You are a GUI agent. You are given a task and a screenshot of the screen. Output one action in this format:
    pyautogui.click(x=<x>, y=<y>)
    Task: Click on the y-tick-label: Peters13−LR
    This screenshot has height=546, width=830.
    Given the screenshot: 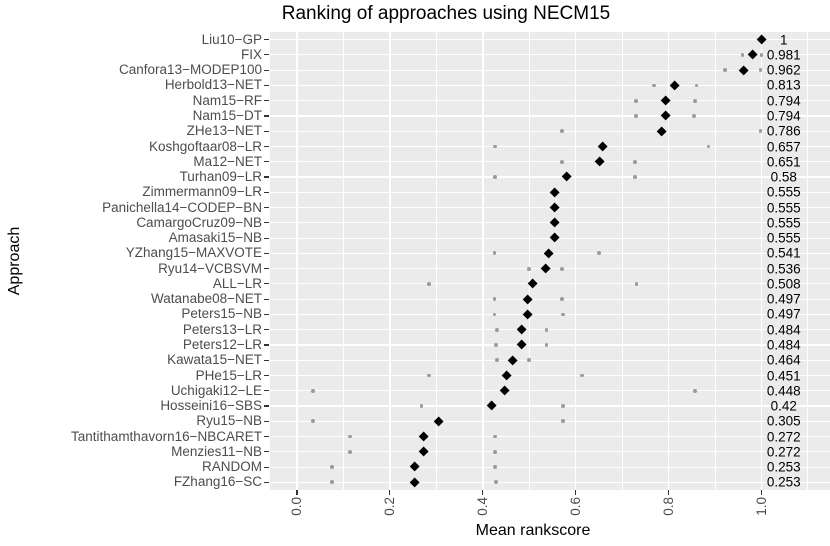 What is the action you would take?
    pyautogui.click(x=222, y=329)
    